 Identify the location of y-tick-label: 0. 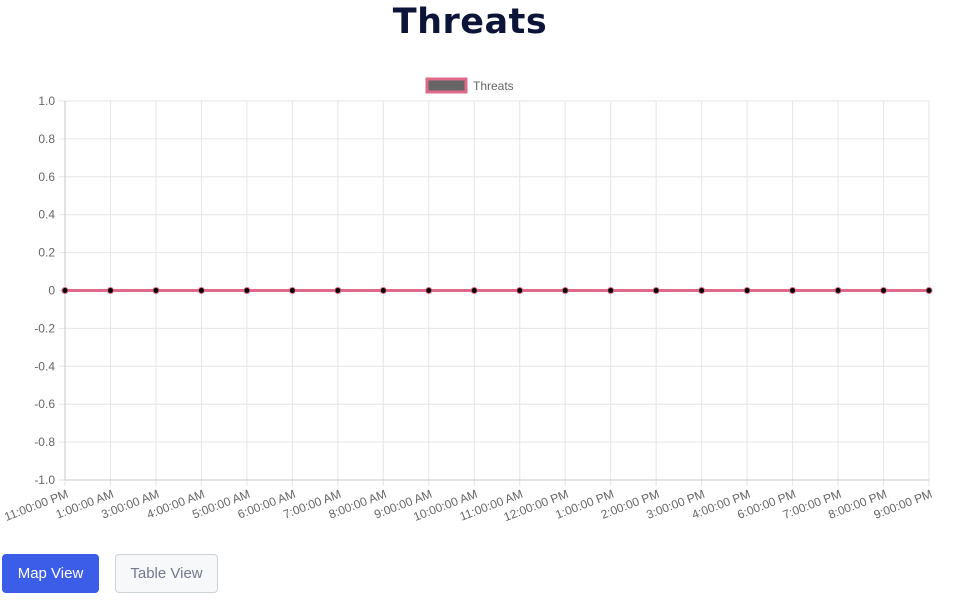
(51, 291).